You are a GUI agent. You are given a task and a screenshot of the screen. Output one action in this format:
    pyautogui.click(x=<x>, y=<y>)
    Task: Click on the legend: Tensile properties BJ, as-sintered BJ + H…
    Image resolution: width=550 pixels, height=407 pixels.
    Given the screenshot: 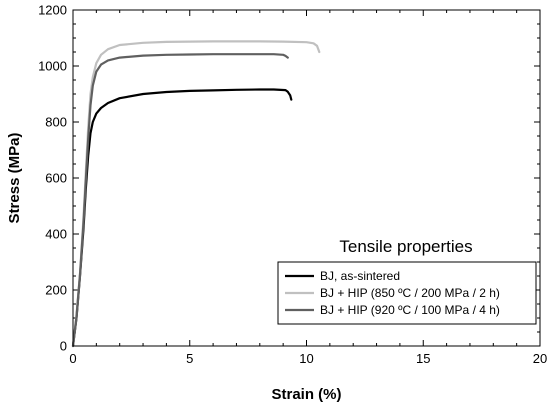 What is the action you would take?
    pyautogui.click(x=407, y=281)
    